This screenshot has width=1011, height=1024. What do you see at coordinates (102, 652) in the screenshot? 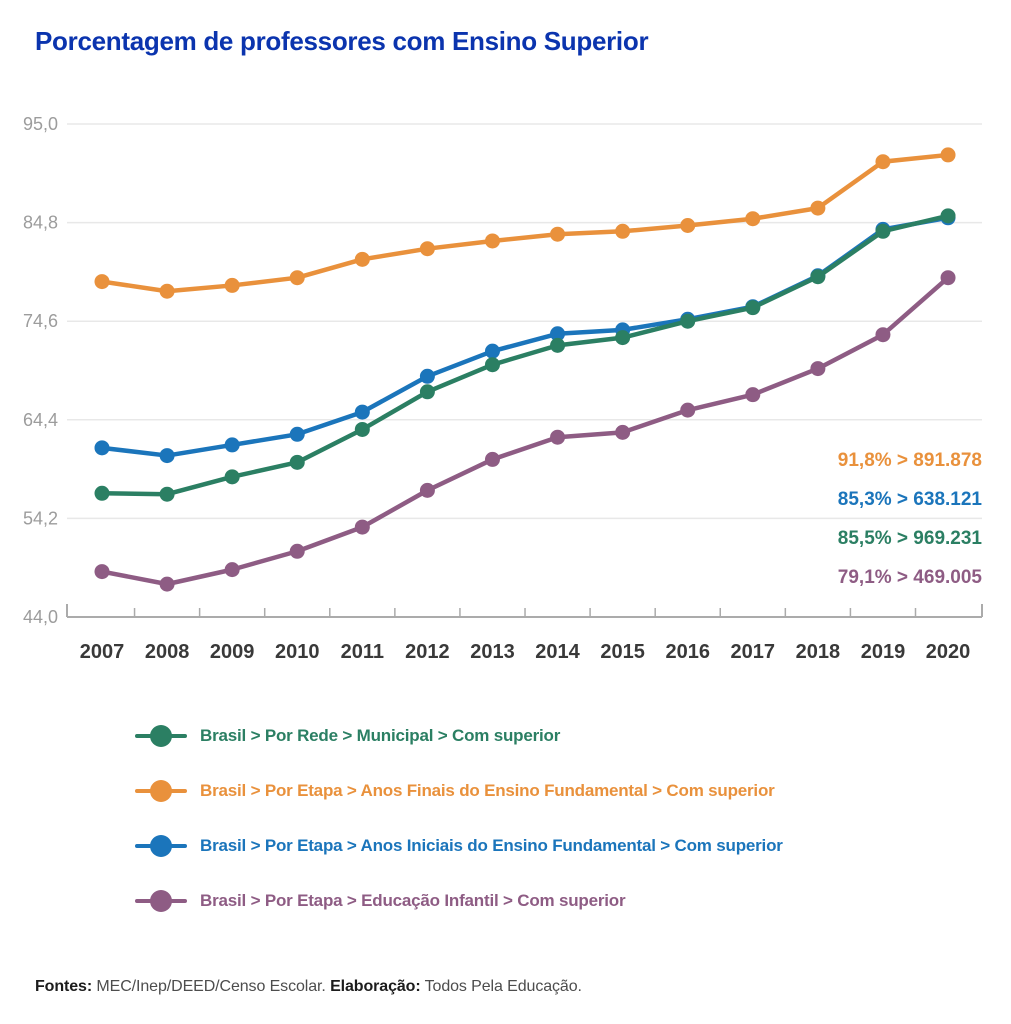
I see `x-axis-year-label: 2007` at bounding box center [102, 652].